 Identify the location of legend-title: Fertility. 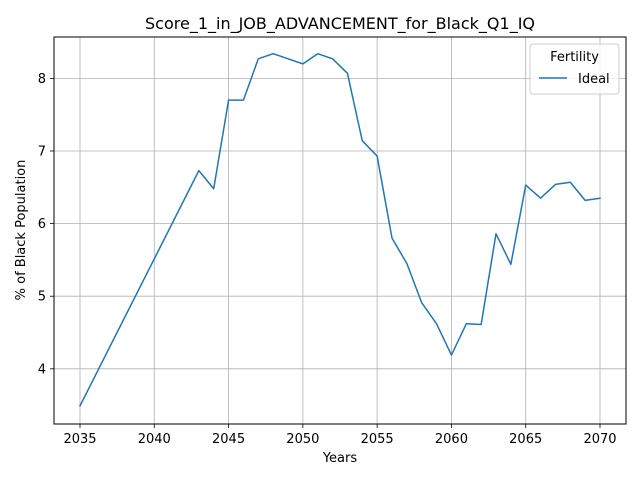
(574, 57).